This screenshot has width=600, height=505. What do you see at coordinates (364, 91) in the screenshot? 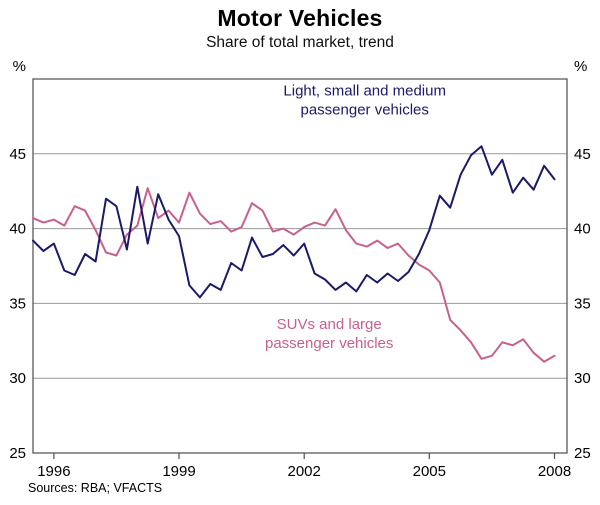
I see `label-light-small-medium: Light, small and medium` at bounding box center [364, 91].